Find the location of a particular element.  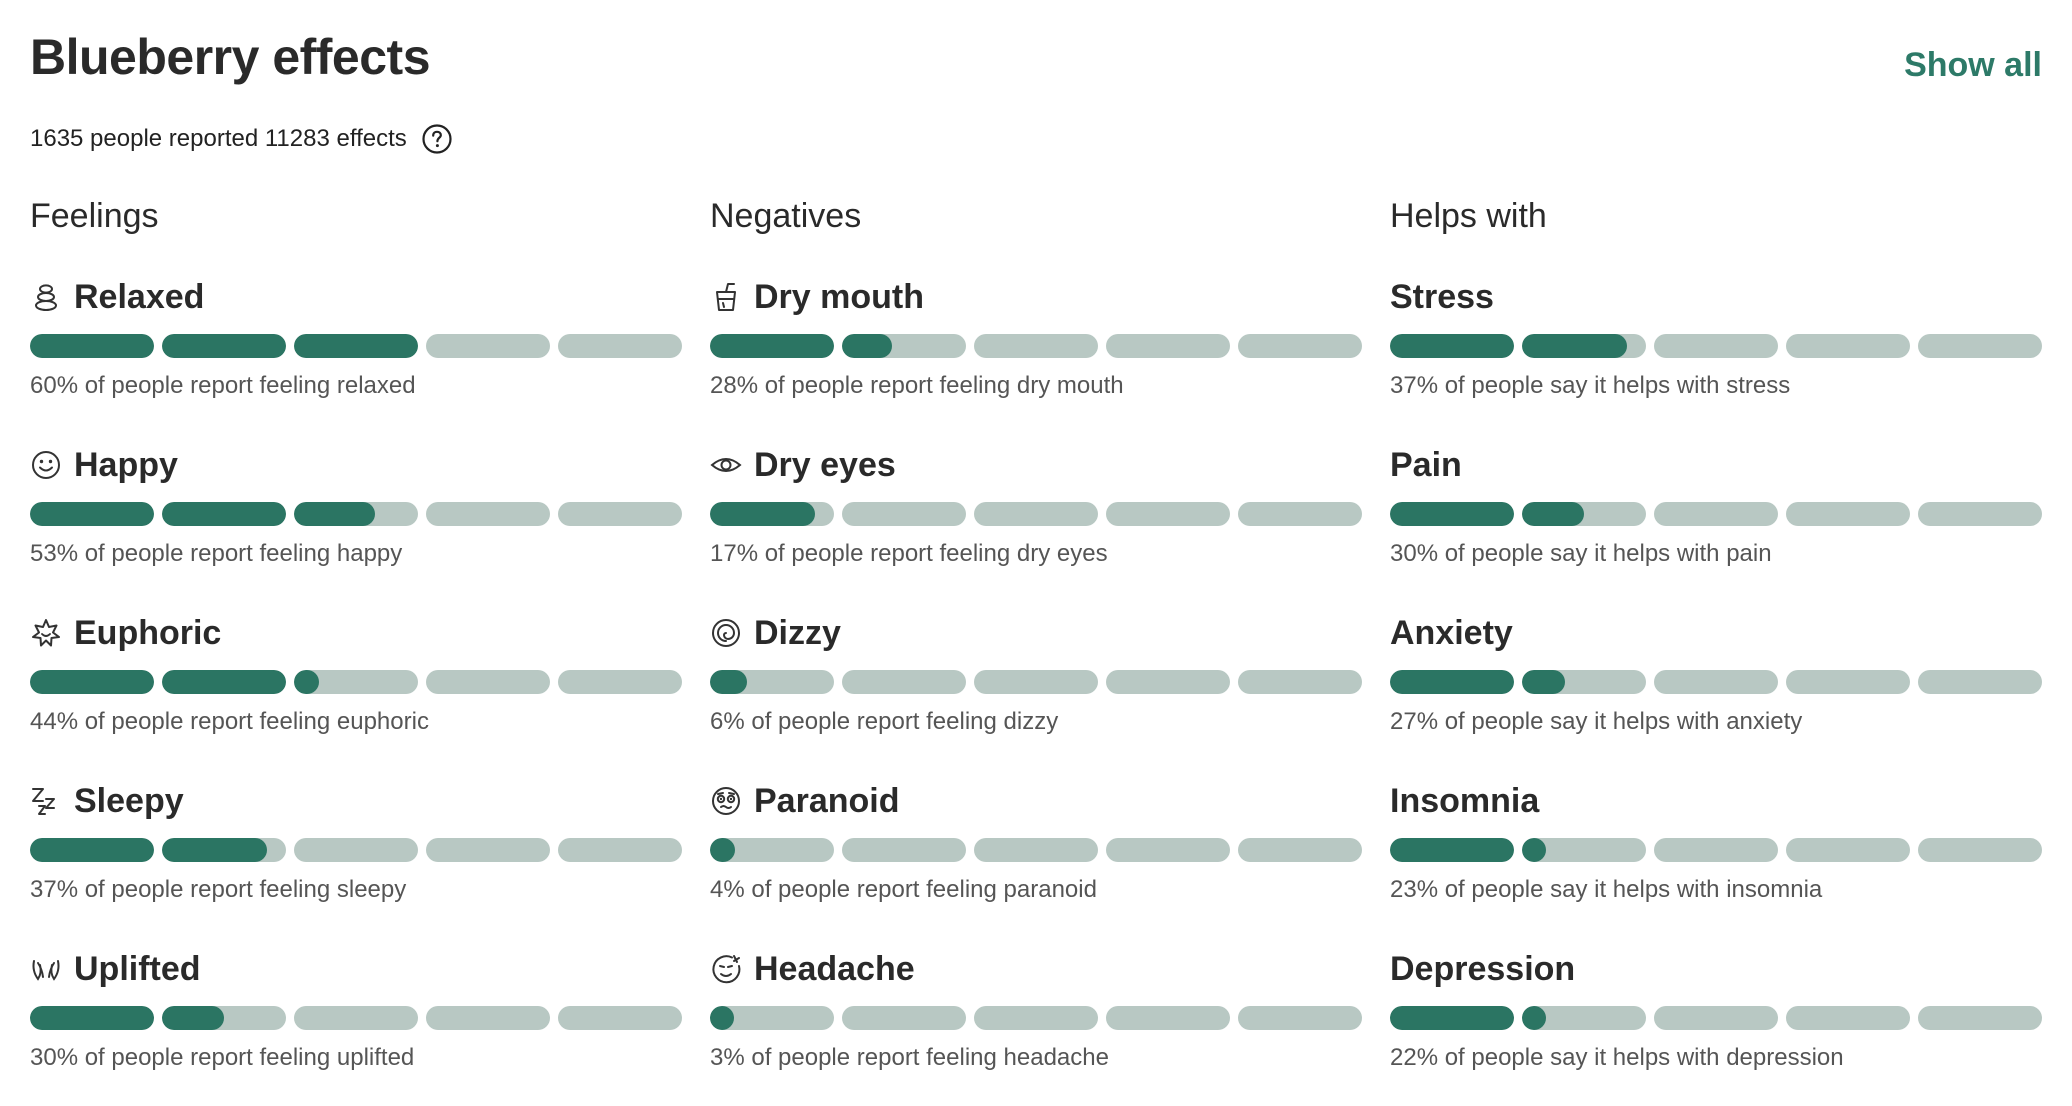

effect-name: Happy is located at coordinates (126, 464).